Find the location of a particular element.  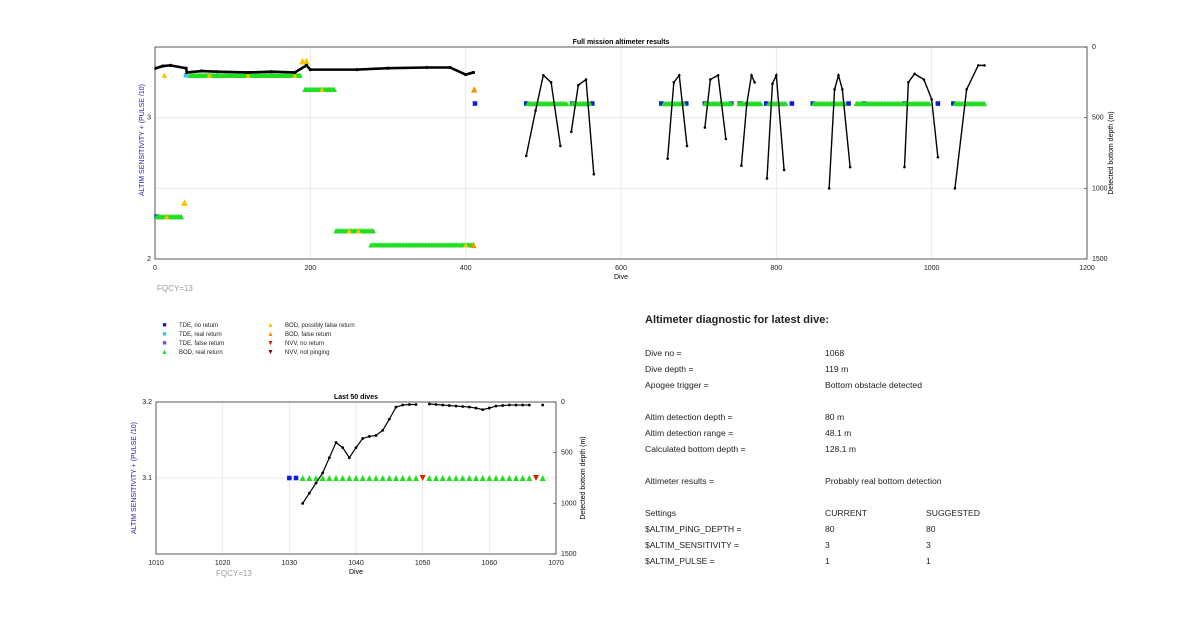

y-tick-label: 3.2 is located at coordinates (147, 402).